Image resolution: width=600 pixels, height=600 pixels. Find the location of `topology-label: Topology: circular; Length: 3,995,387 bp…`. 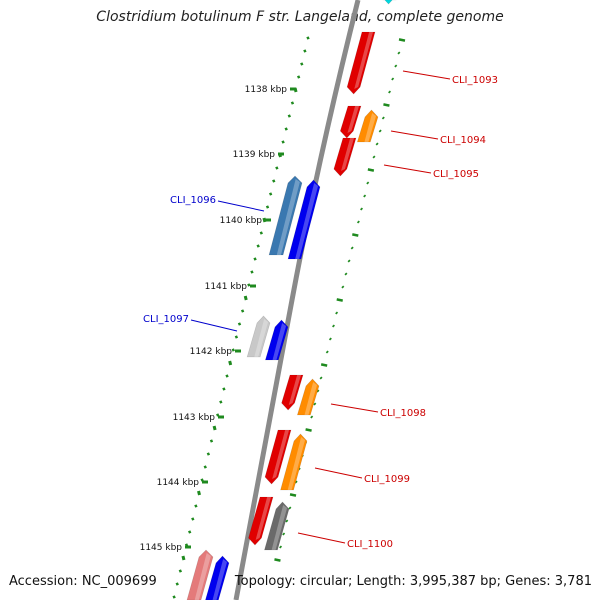

topology-label: Topology: circular; Length: 3,995,387 bp… is located at coordinates (413, 581).